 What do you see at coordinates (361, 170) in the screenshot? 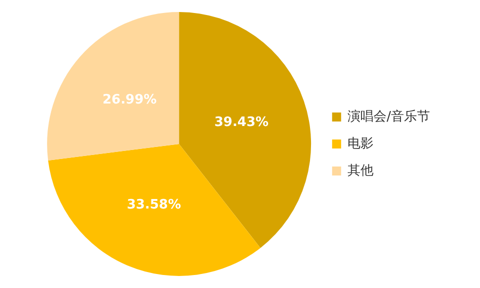
I see `legend-label: 其他` at bounding box center [361, 170].